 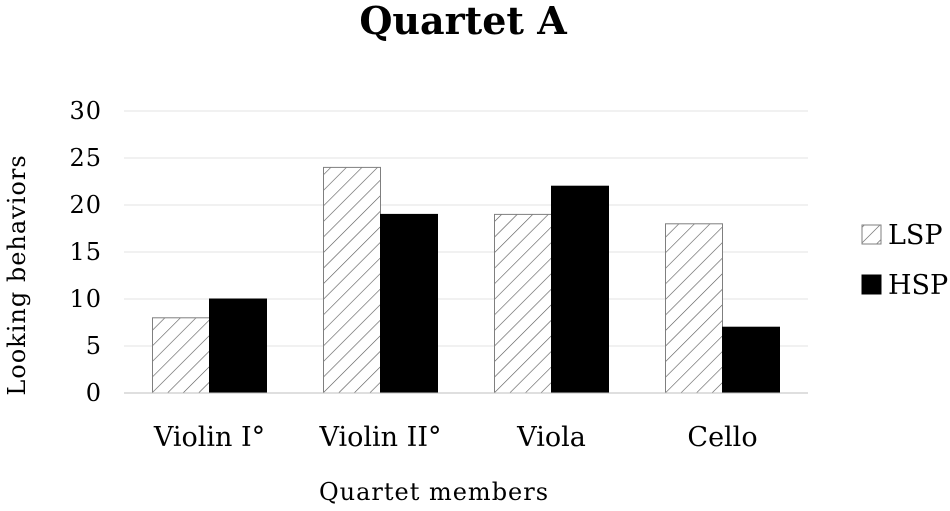 What do you see at coordinates (85, 111) in the screenshot?
I see `y-tick-label: 30` at bounding box center [85, 111].